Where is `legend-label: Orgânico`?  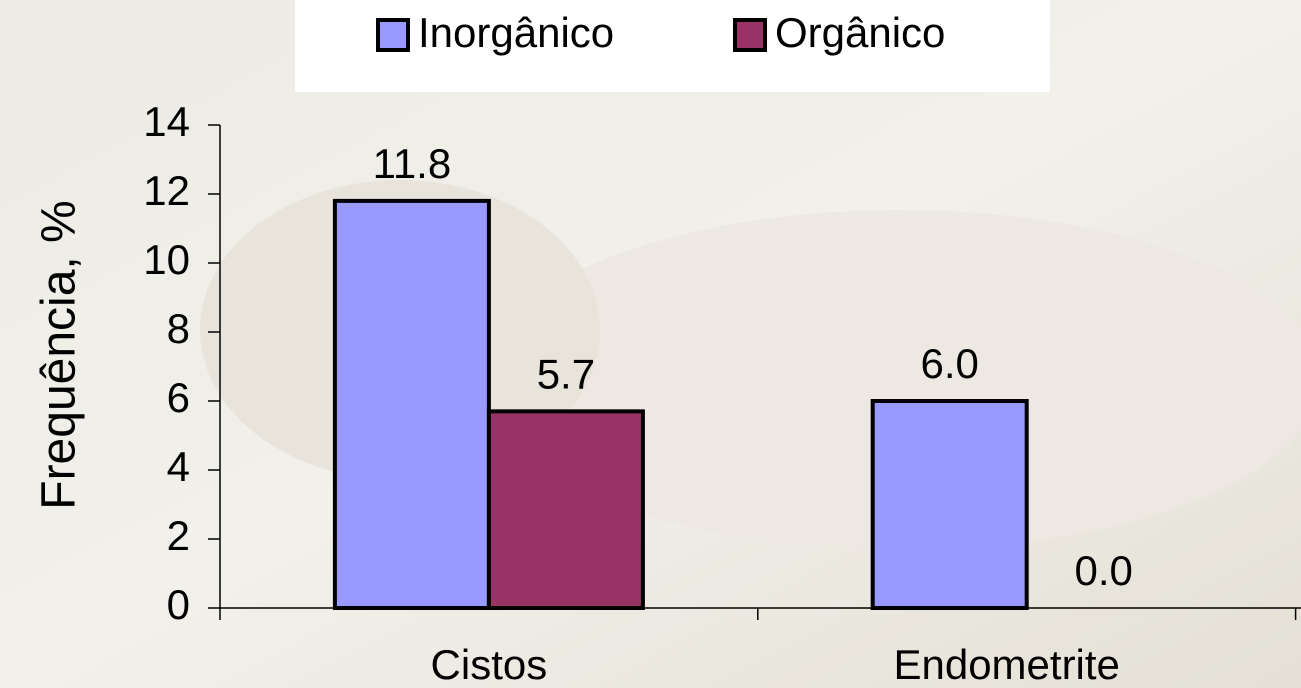
legend-label: Orgânico is located at coordinates (860, 32).